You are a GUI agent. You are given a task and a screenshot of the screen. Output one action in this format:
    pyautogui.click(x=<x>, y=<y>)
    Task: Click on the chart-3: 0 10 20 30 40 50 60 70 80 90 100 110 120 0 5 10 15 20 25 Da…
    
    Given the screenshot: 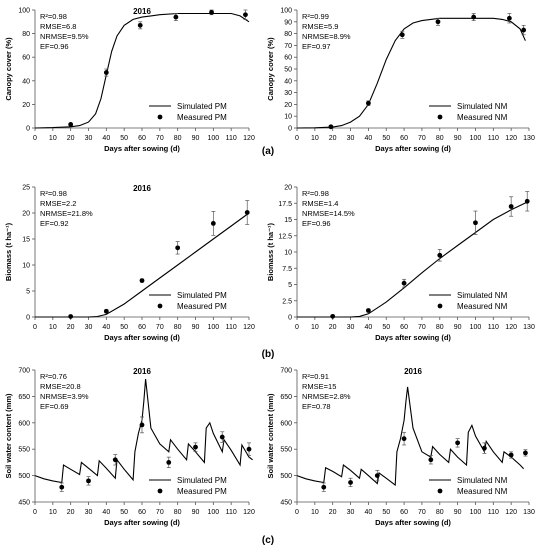 What is the action you would take?
    pyautogui.click(x=129, y=263)
    